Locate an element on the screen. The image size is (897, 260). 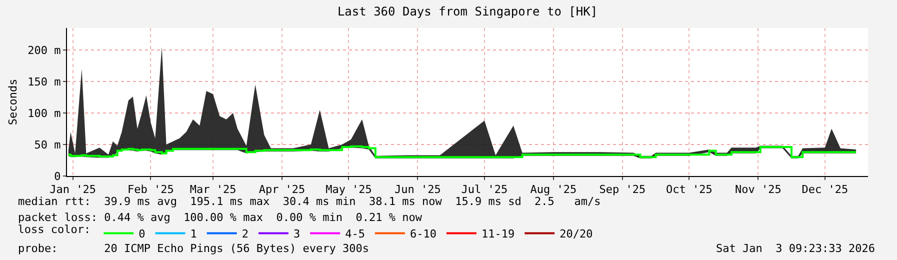
legend-title: loss color: is located at coordinates (54, 229).